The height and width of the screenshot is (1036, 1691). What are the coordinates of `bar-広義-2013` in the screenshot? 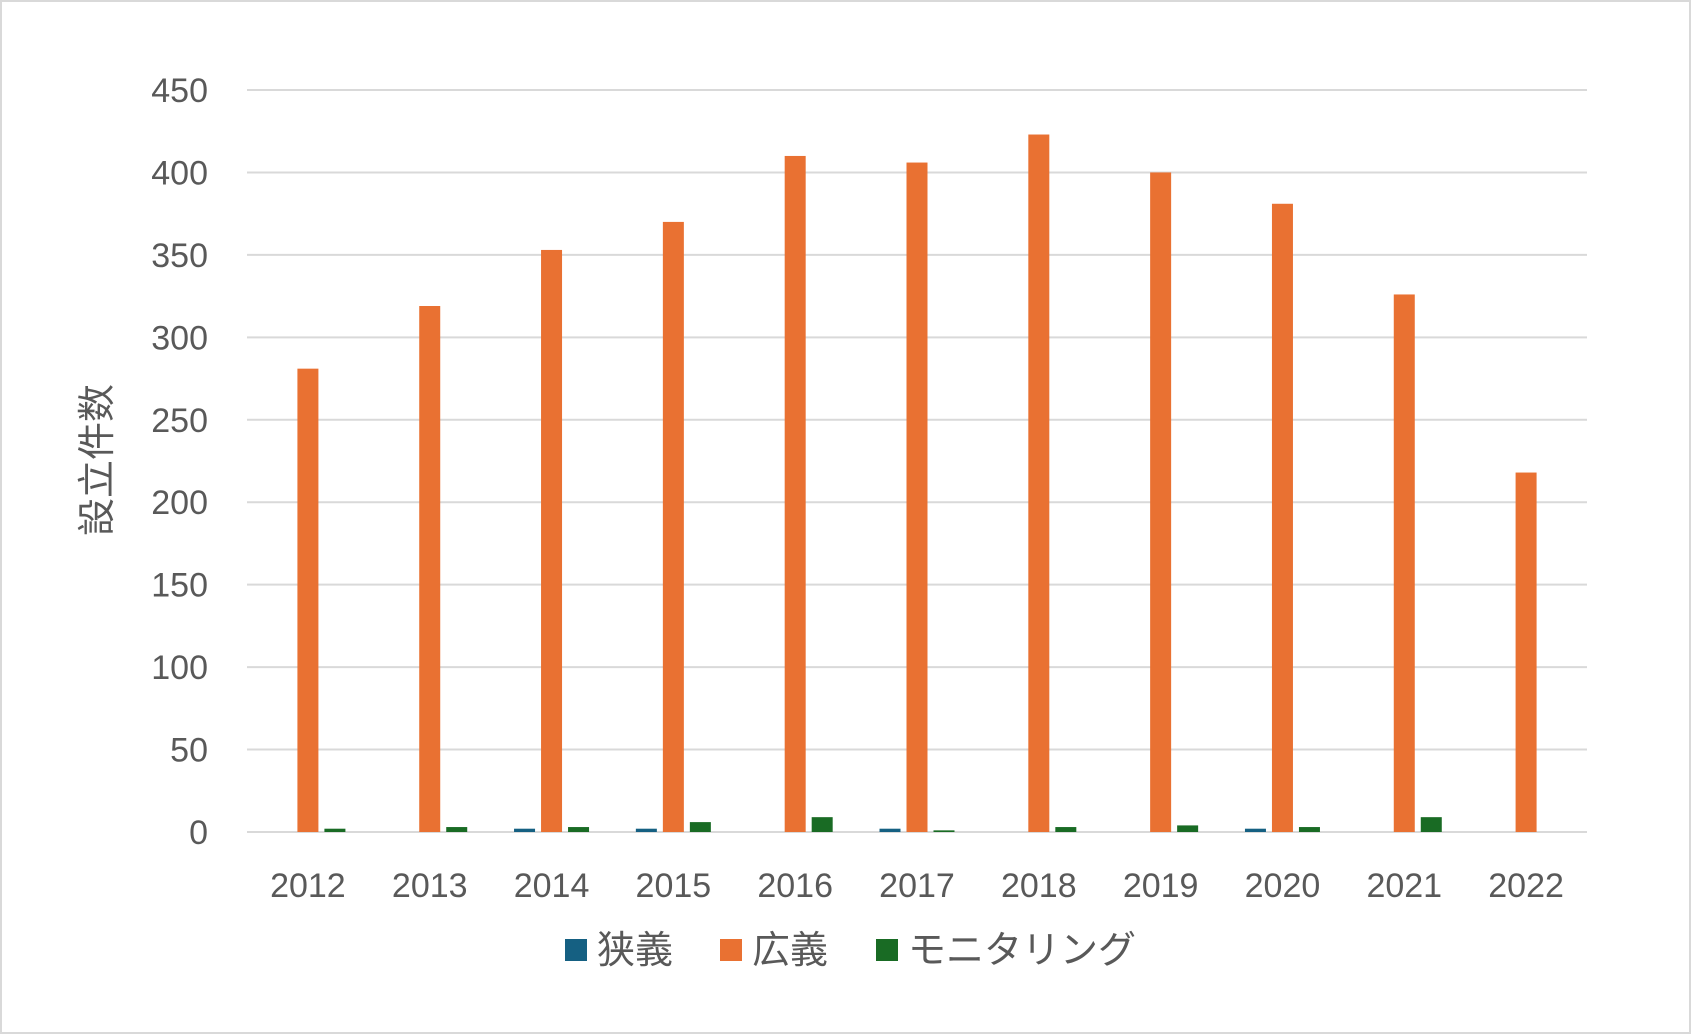 It's located at (430, 569).